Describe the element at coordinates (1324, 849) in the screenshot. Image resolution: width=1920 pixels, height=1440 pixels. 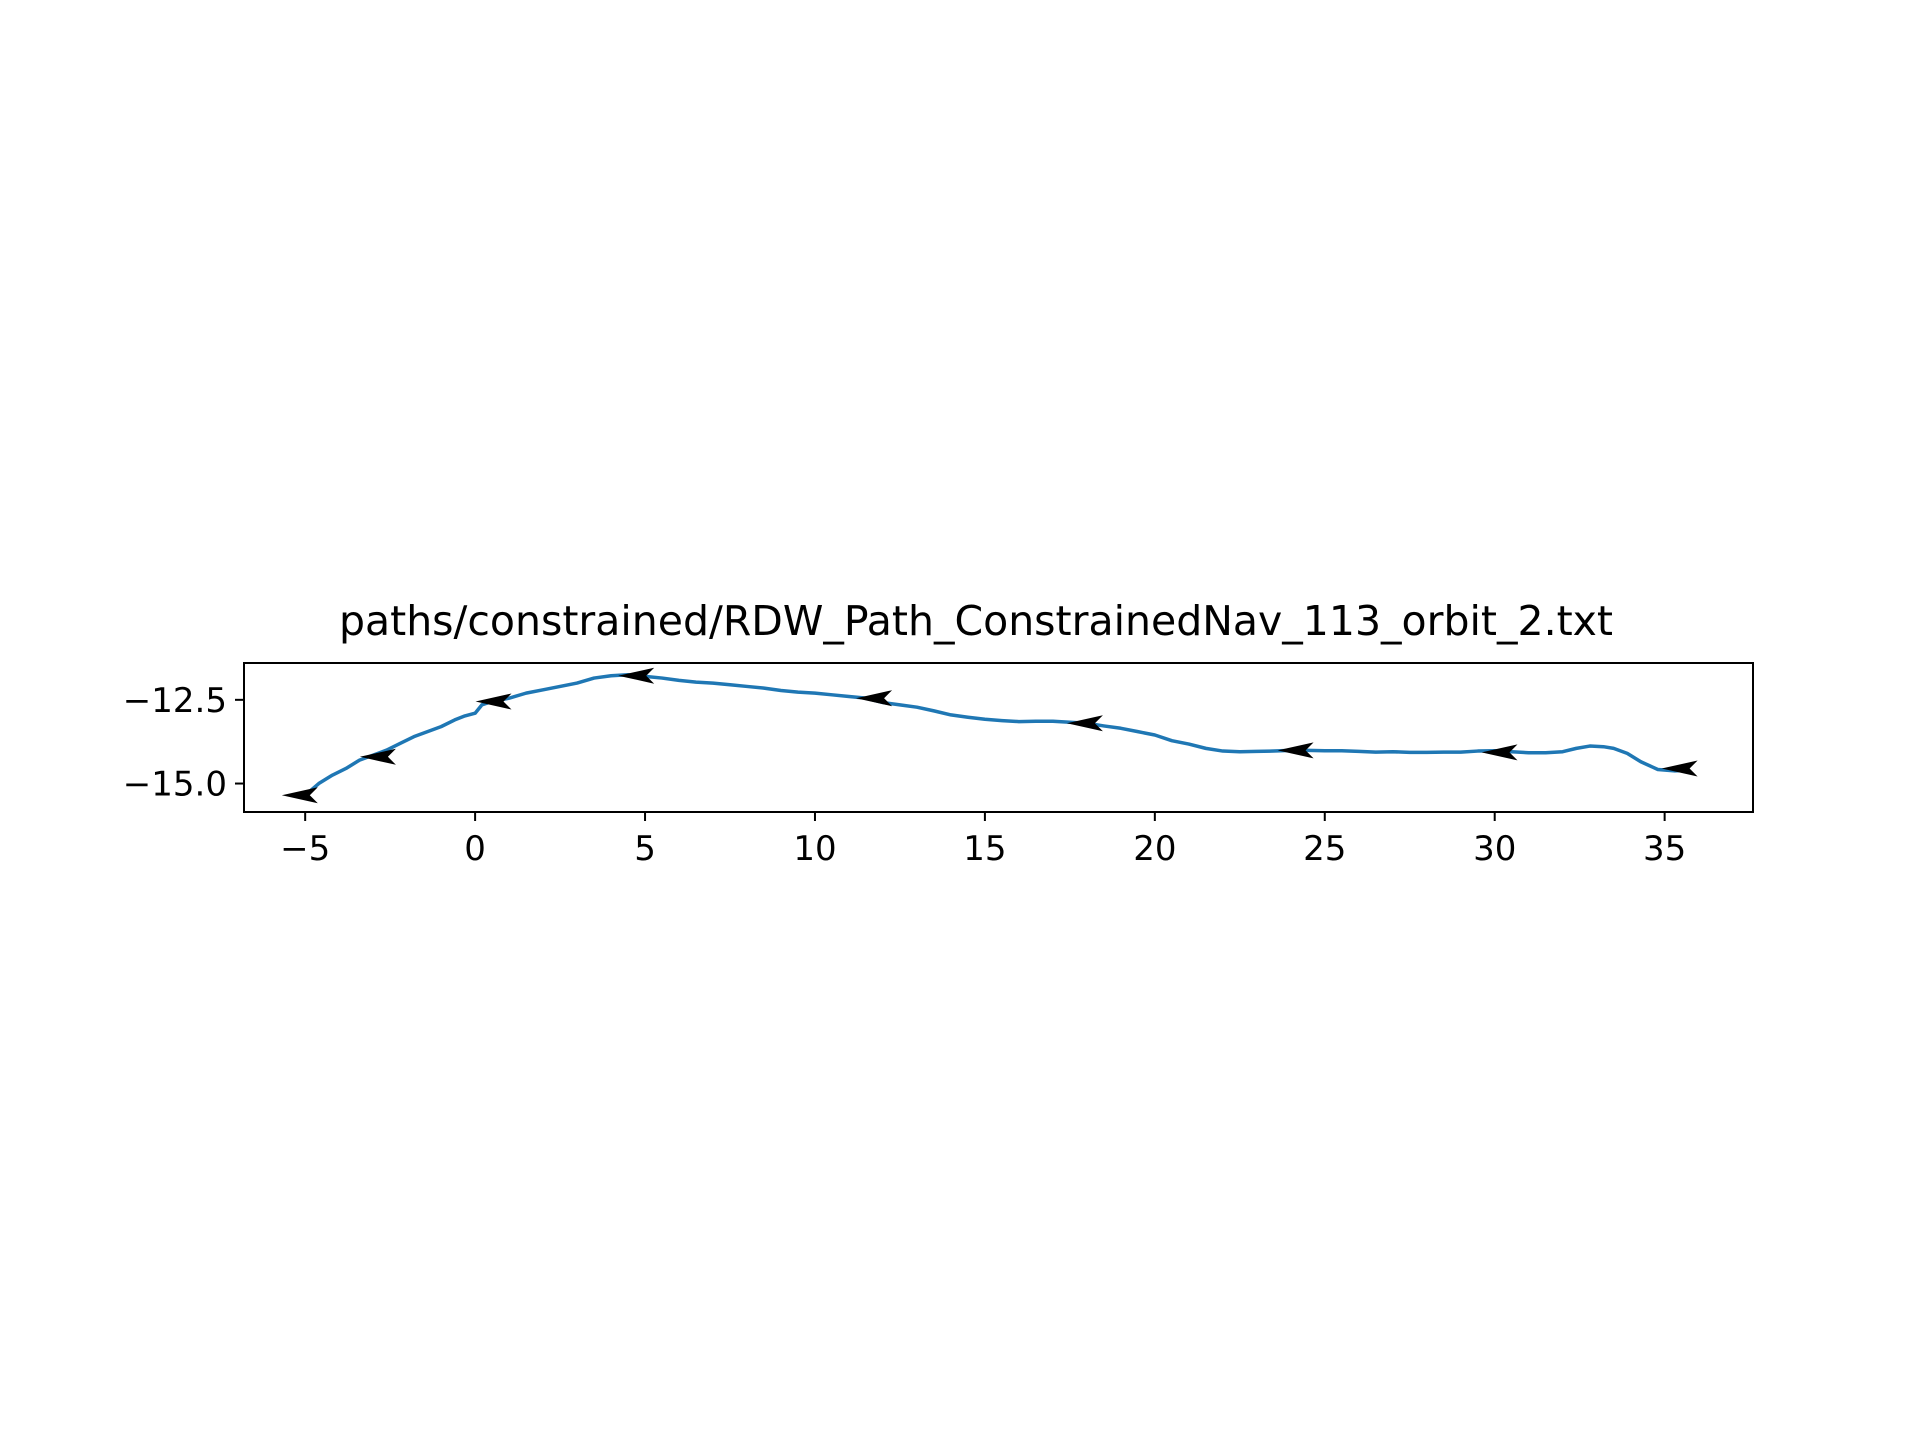
I see `x-tick-label: 25` at that location.